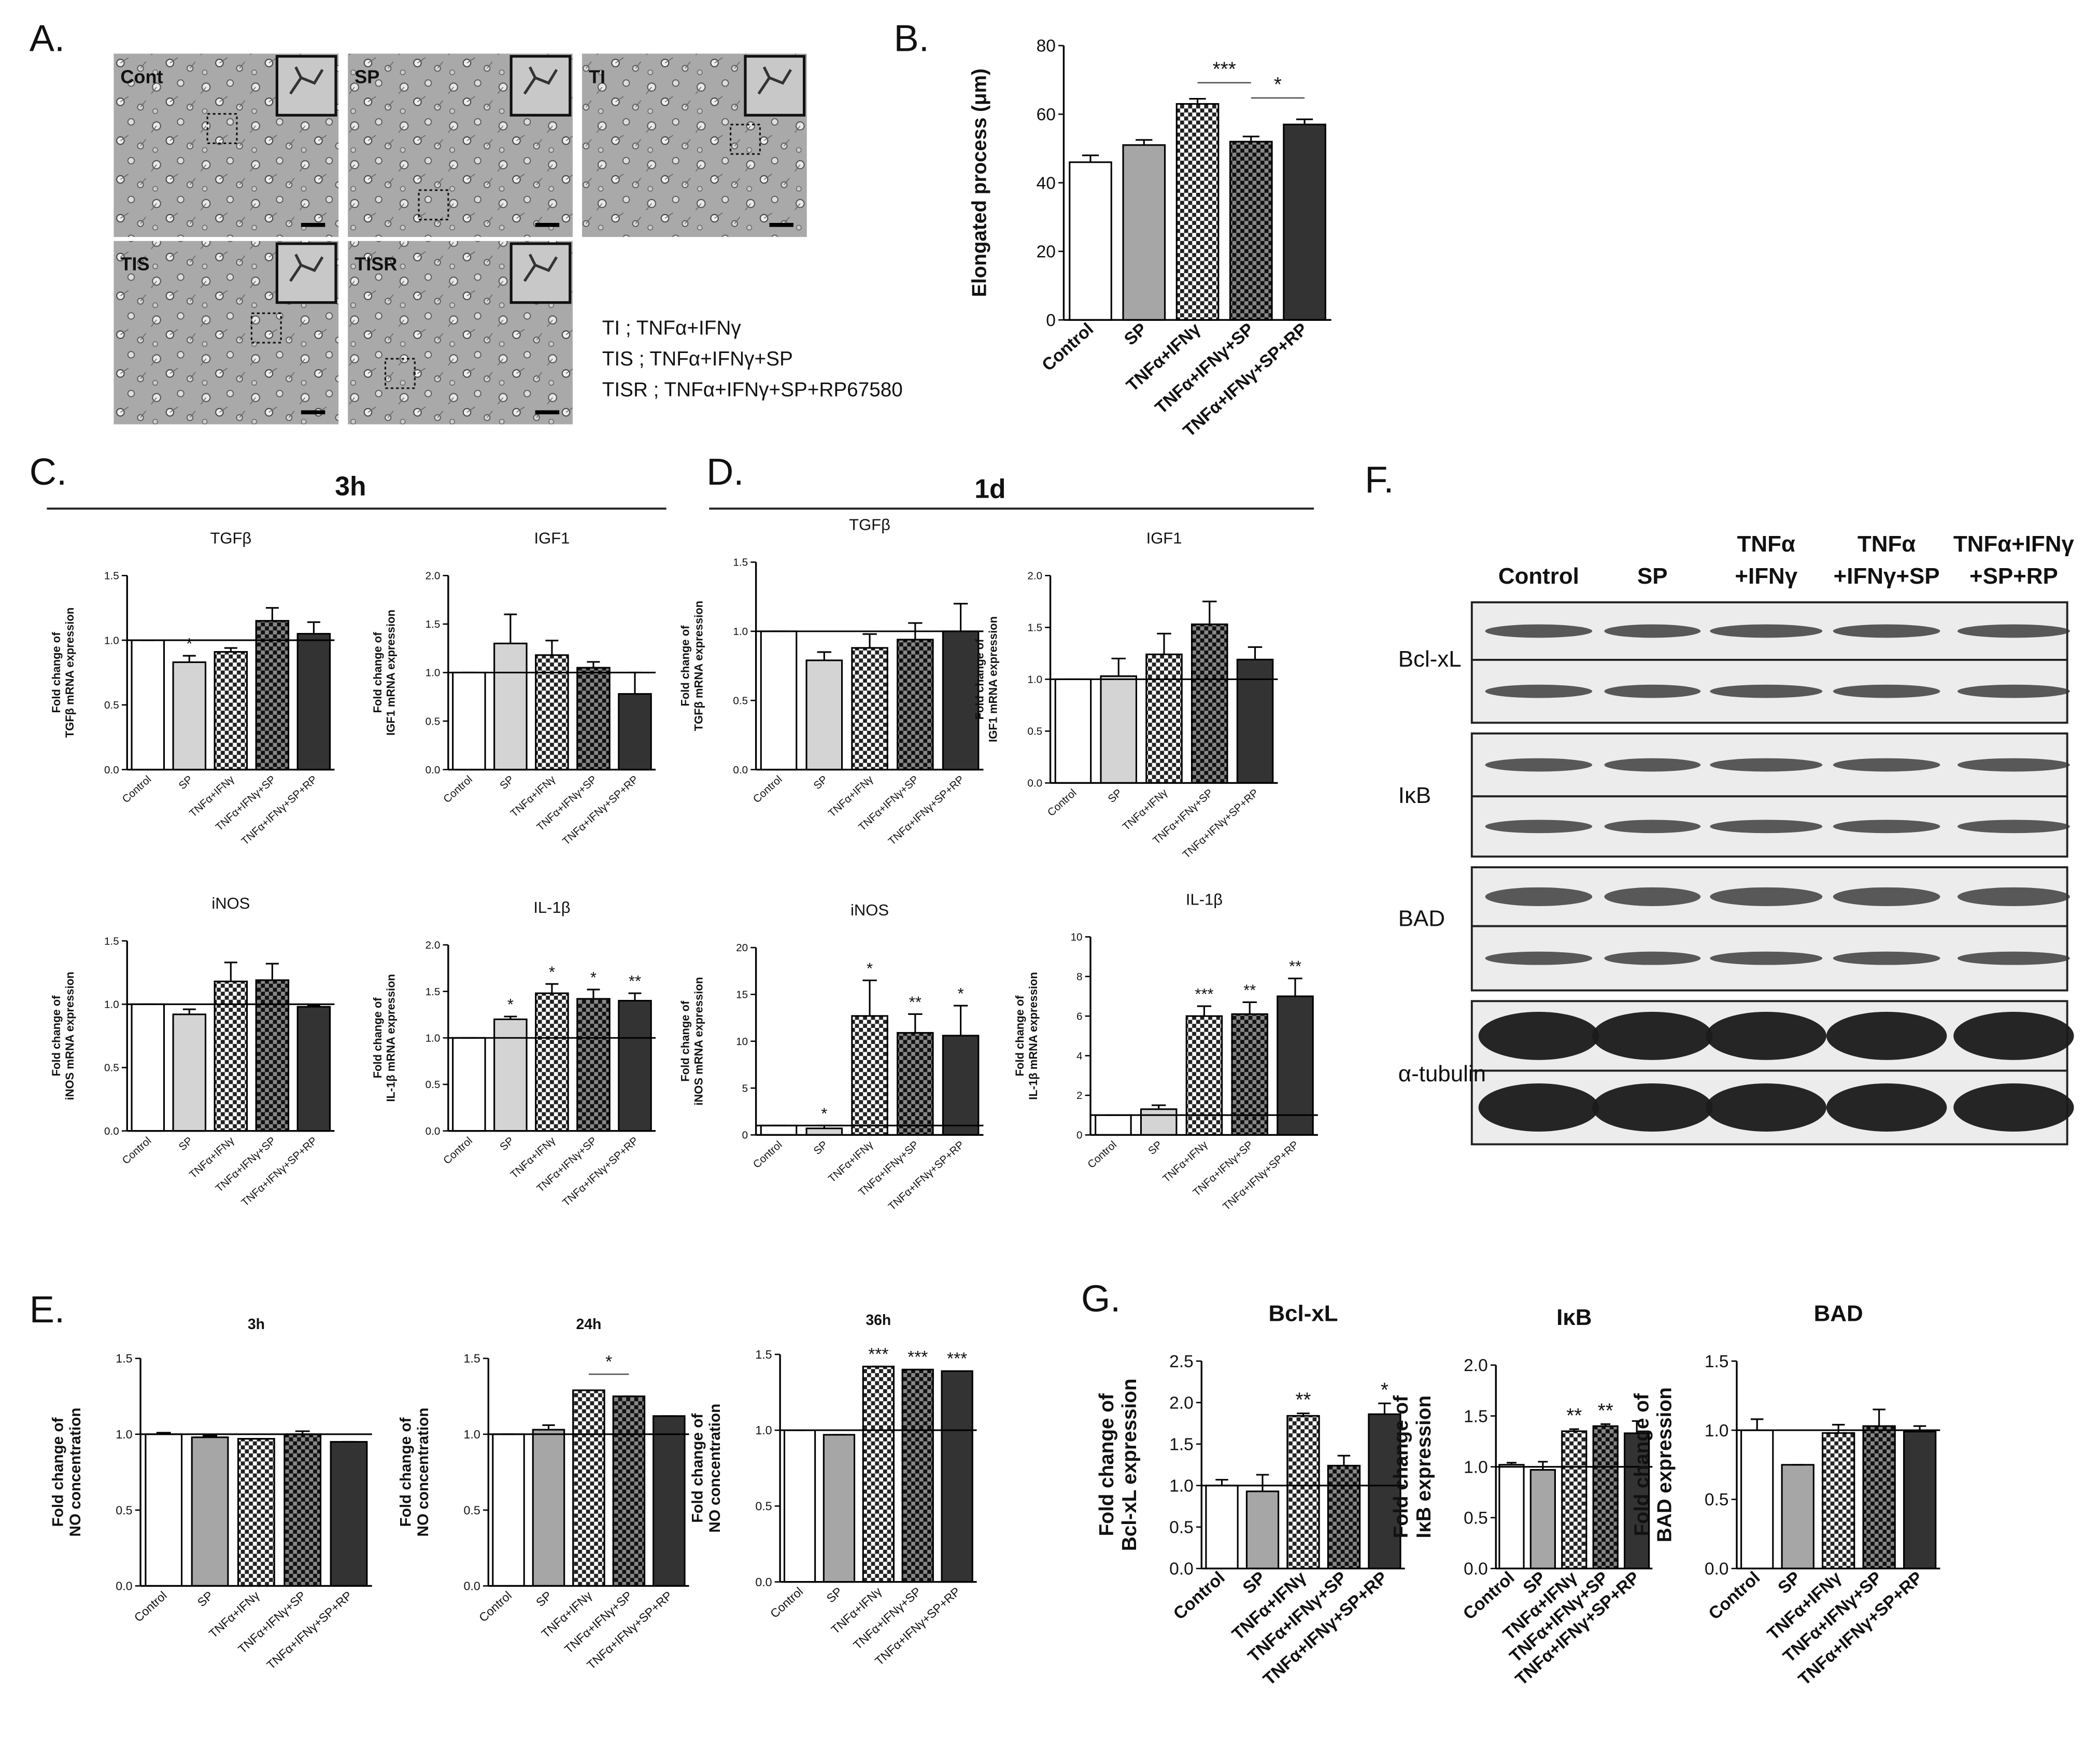 This screenshot has height=1764, width=2098. What do you see at coordinates (1181, 1361) in the screenshot?
I see `y-tick-label: 2.5` at bounding box center [1181, 1361].